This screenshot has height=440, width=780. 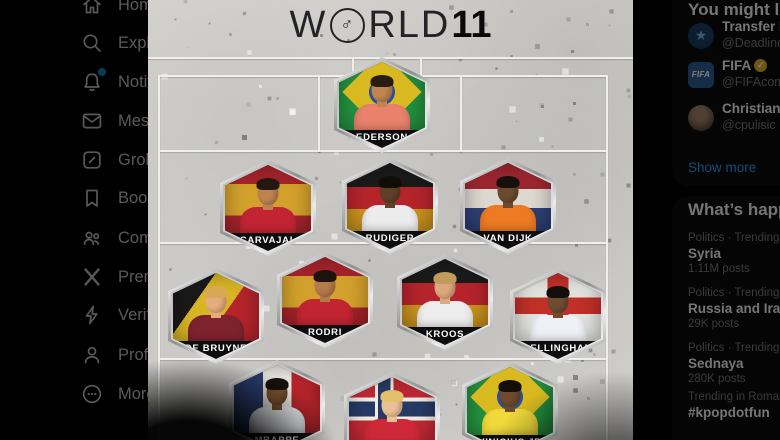 What do you see at coordinates (734, 74) in the screenshot?
I see `follow-suggestion-row: FIFA FIFA ✓ @FIFAcom` at bounding box center [734, 74].